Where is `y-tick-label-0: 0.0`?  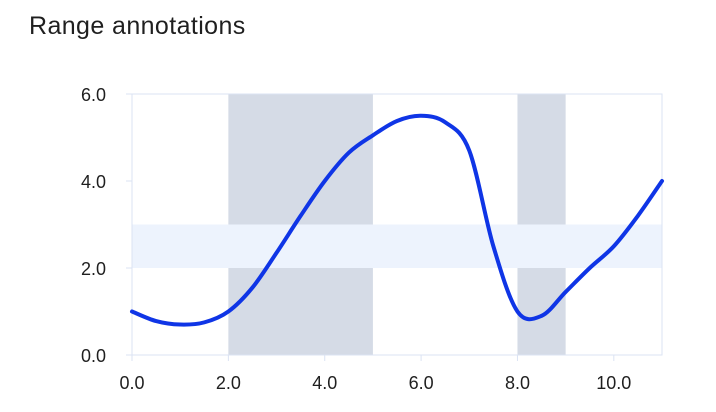
y-tick-label-0: 0.0 is located at coordinates (93, 356).